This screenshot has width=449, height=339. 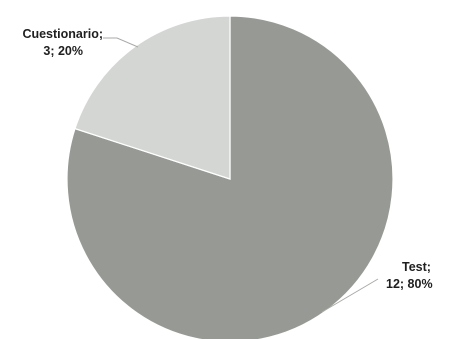 What do you see at coordinates (63, 51) in the screenshot?
I see `data-label-cuestionario-value: 3; 20%` at bounding box center [63, 51].